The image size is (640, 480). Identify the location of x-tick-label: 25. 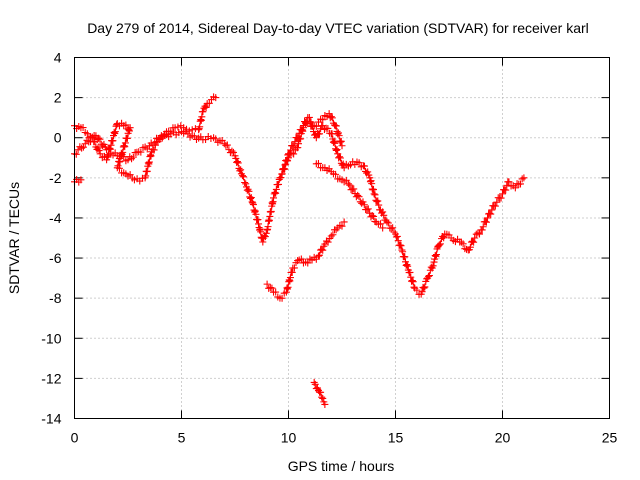
(610, 438).